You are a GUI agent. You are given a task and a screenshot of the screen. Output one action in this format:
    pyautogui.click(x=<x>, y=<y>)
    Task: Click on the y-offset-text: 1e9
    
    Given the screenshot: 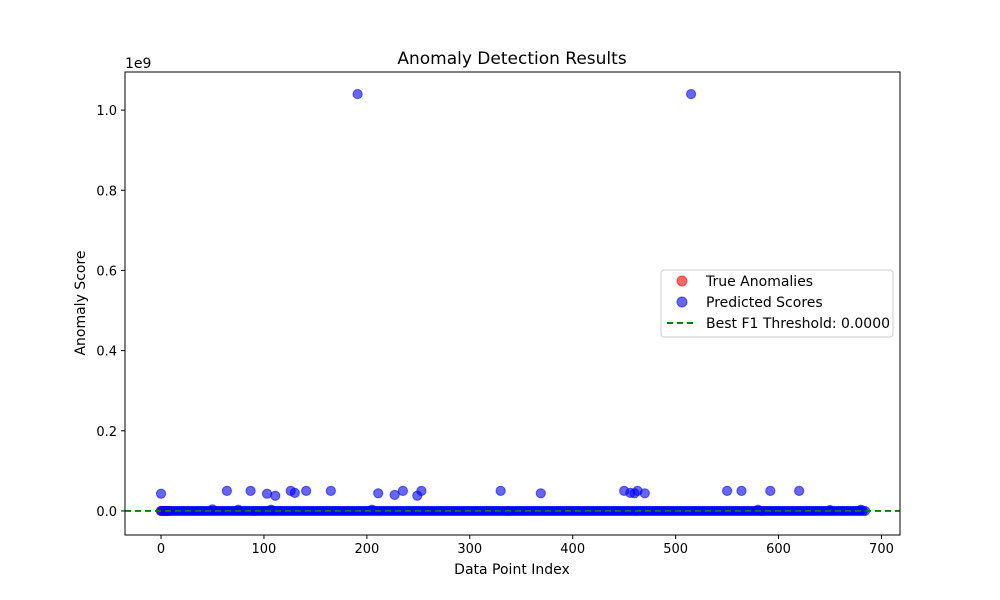 What is the action you would take?
    pyautogui.click(x=138, y=64)
    